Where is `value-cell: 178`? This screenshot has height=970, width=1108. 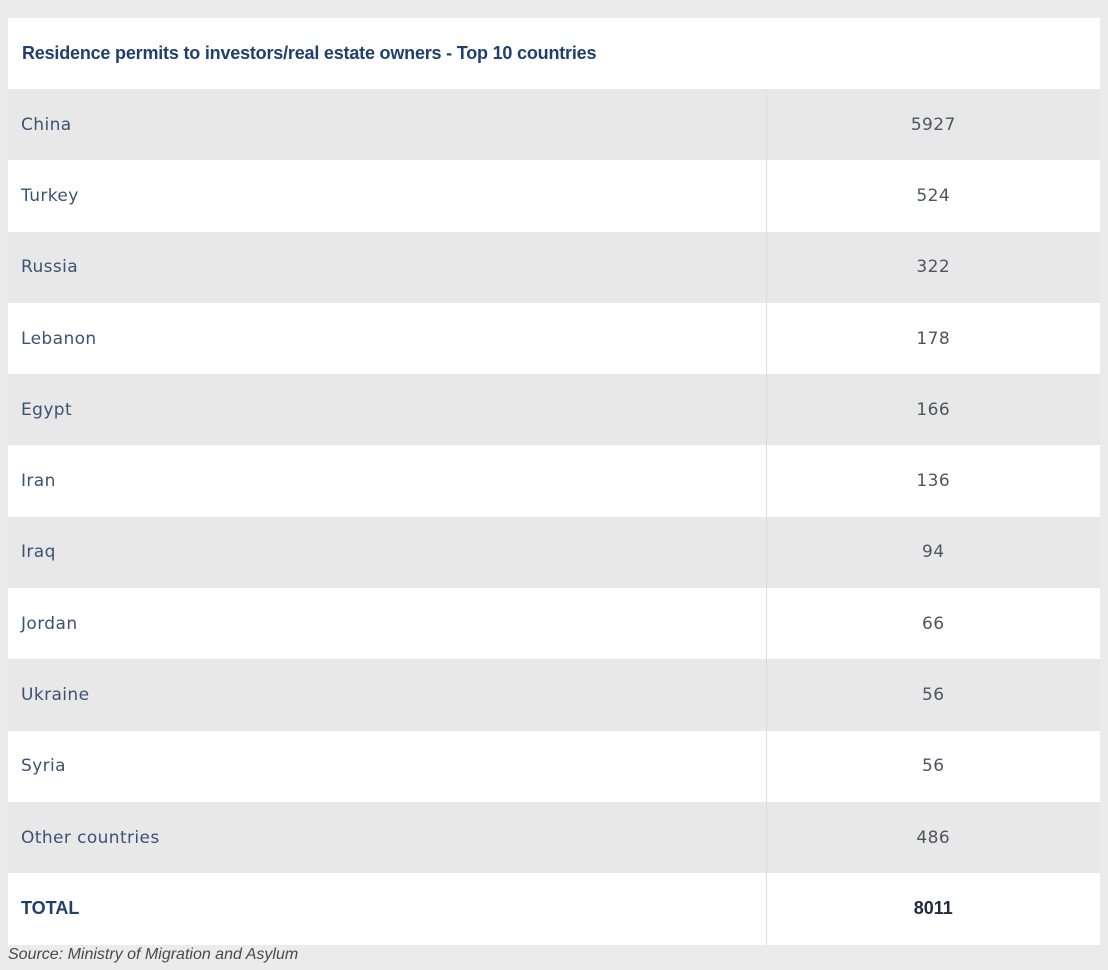 value-cell: 178 is located at coordinates (932, 338).